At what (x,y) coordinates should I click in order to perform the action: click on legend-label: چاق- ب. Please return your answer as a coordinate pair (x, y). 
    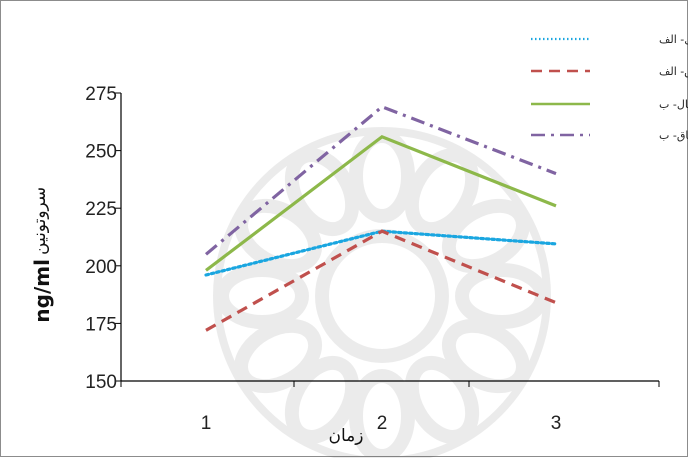
    Looking at the image, I should click on (673, 135).